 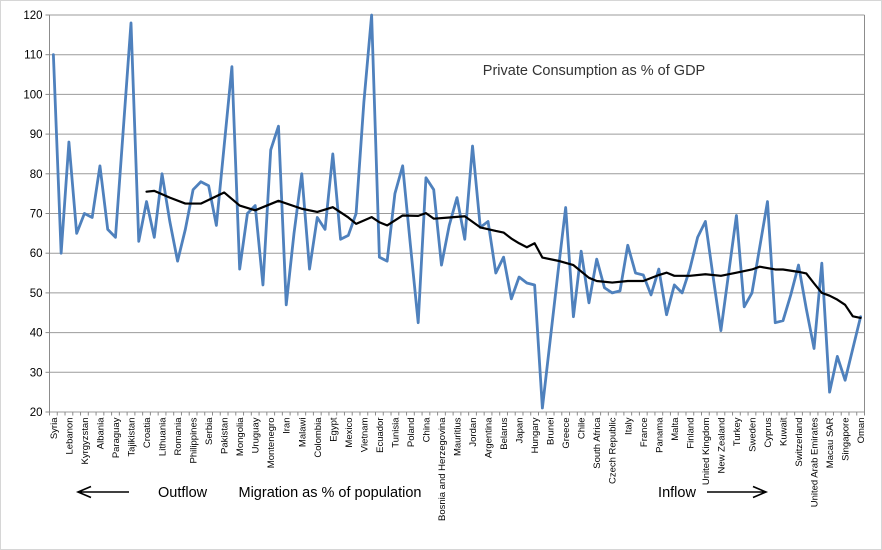 What do you see at coordinates (768, 432) in the screenshot?
I see `country-label: Cyprus` at bounding box center [768, 432].